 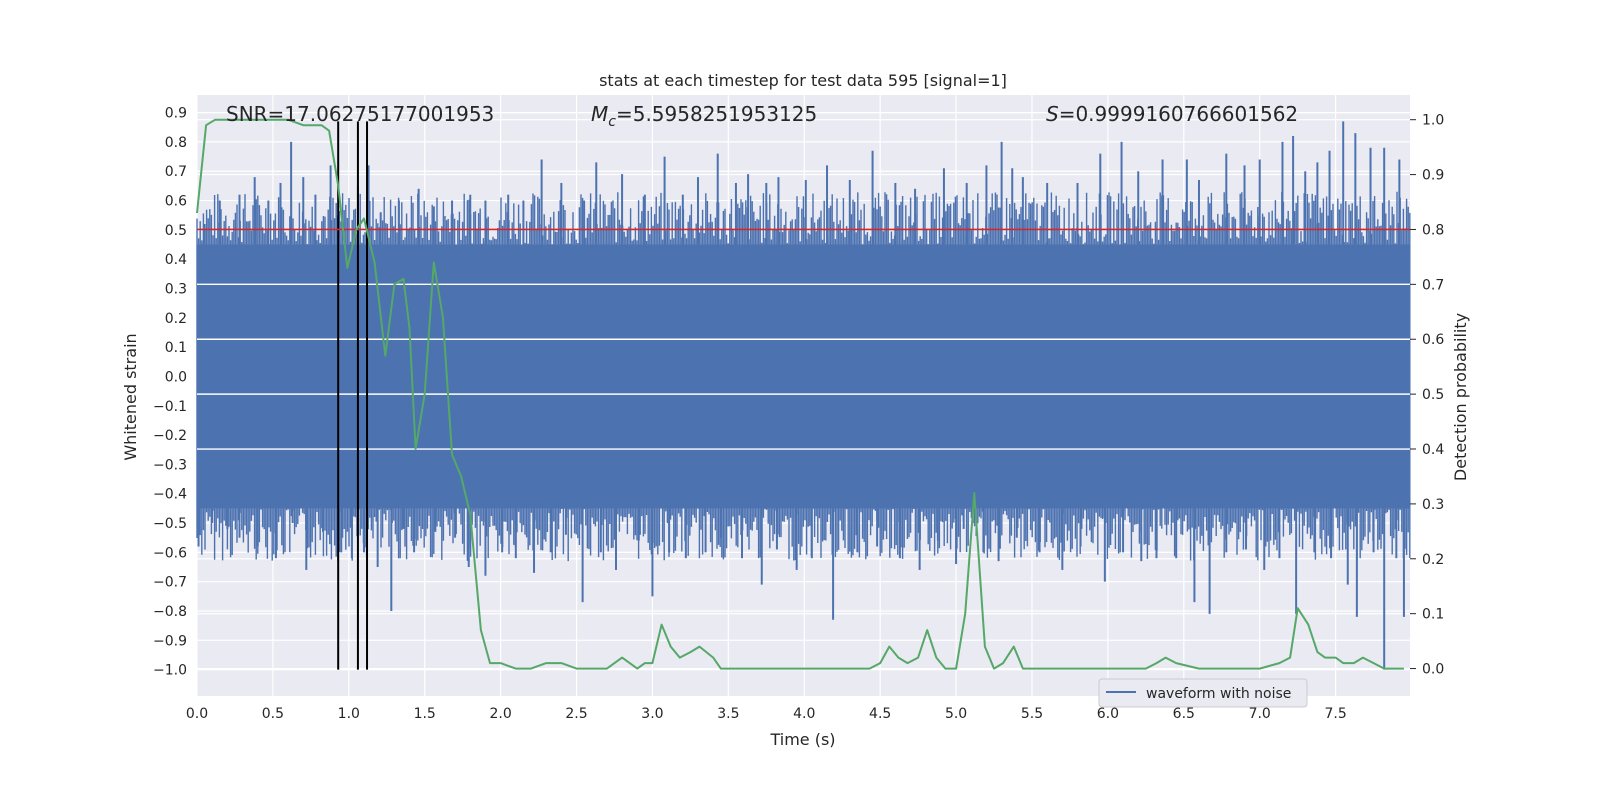 I want to click on y-tick-label-left: 0.3, so click(x=176, y=289).